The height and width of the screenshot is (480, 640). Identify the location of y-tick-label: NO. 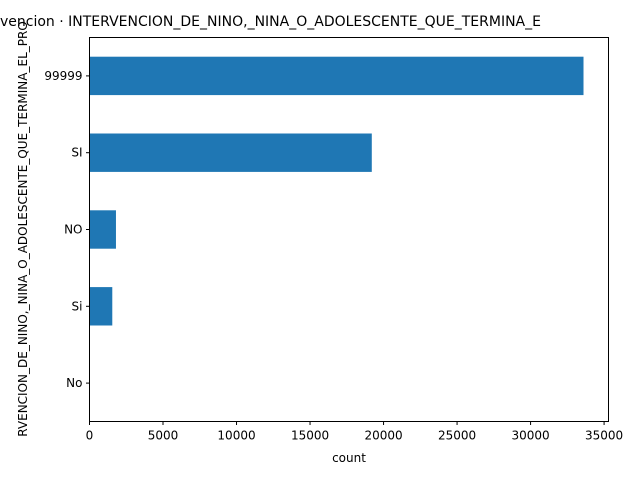
(73, 230).